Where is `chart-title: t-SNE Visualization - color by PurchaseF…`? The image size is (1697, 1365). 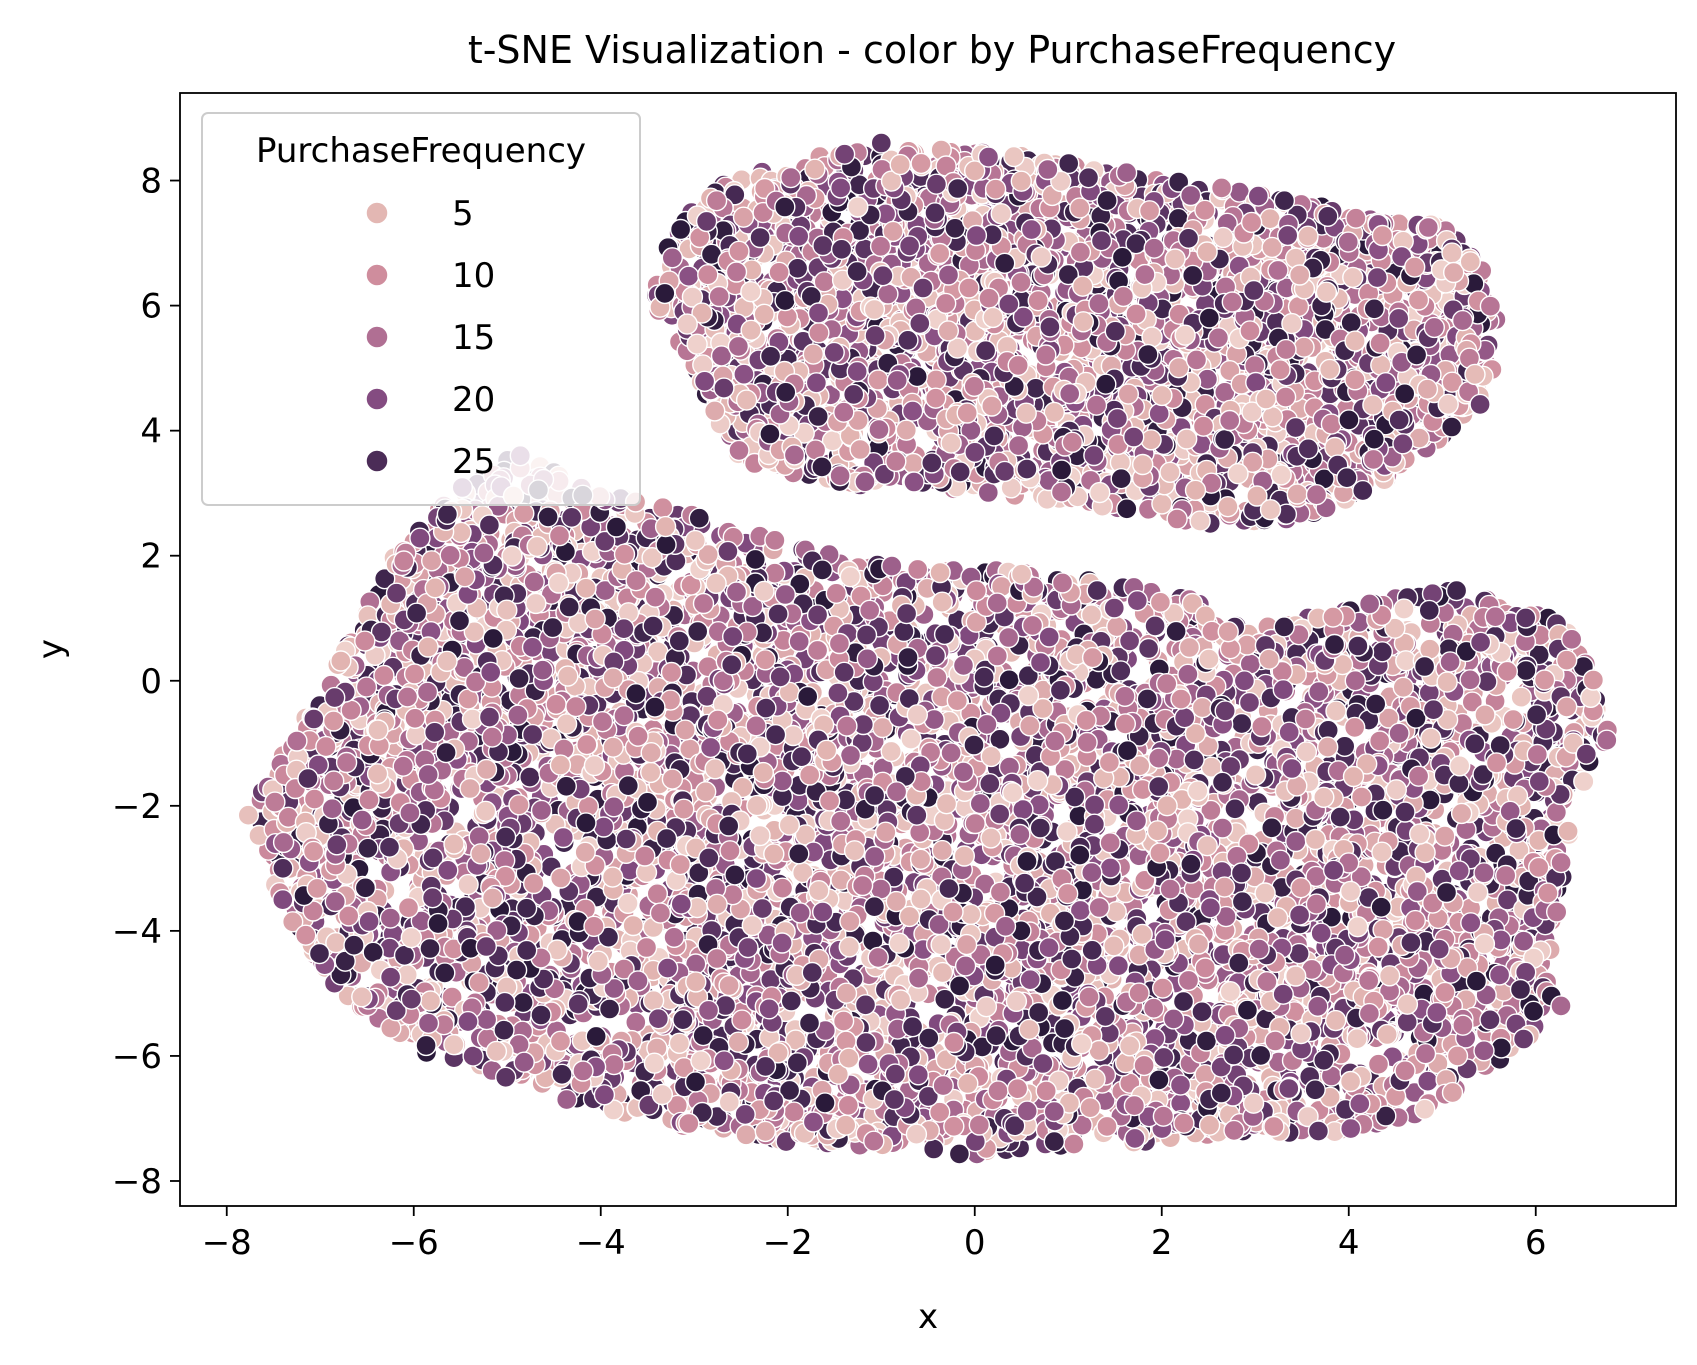 chart-title: t-SNE Visualization - color by PurchaseF… is located at coordinates (932, 50).